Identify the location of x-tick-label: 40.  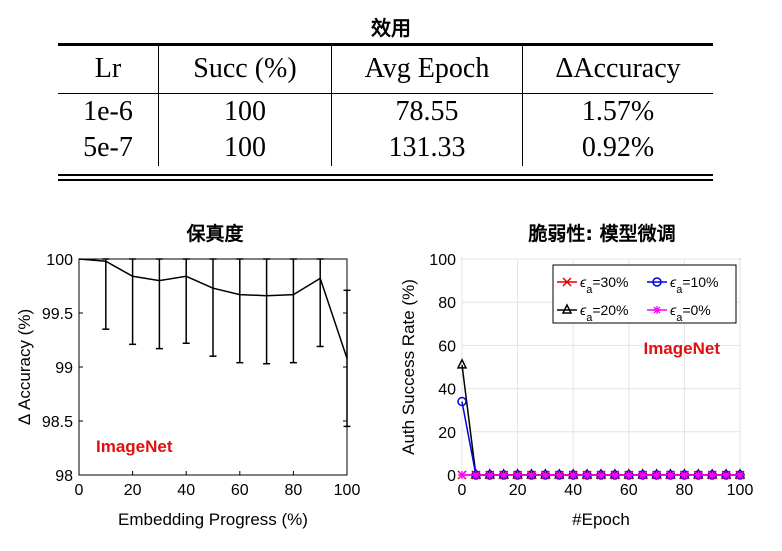
(573, 490).